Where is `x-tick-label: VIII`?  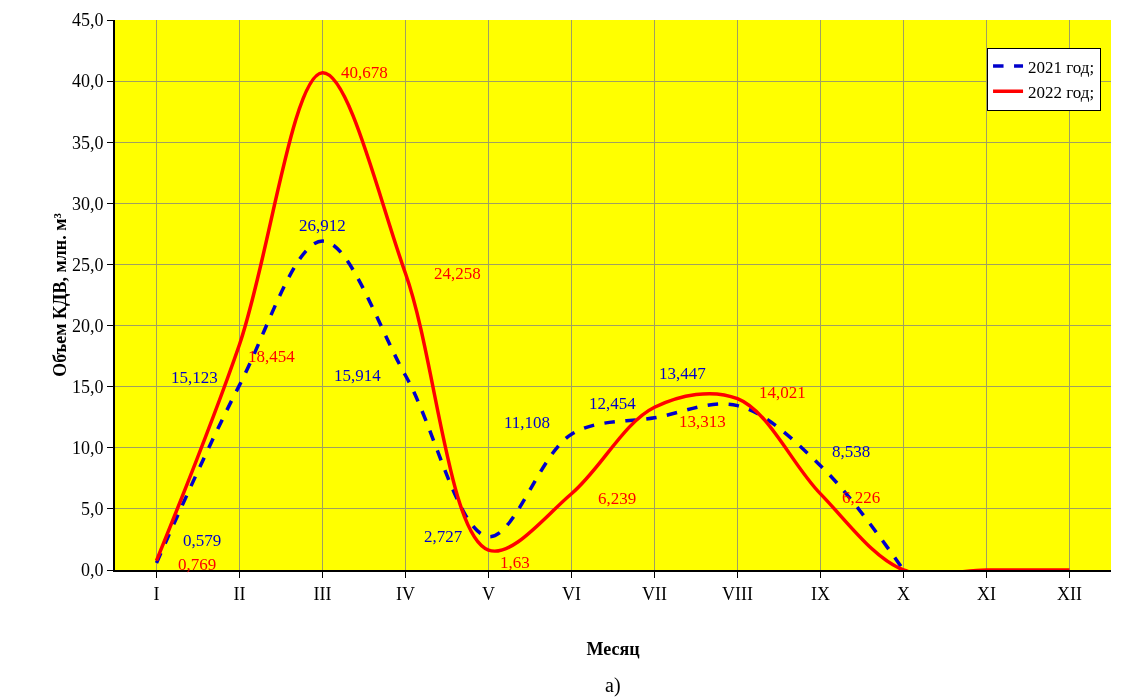 x-tick-label: VIII is located at coordinates (737, 593).